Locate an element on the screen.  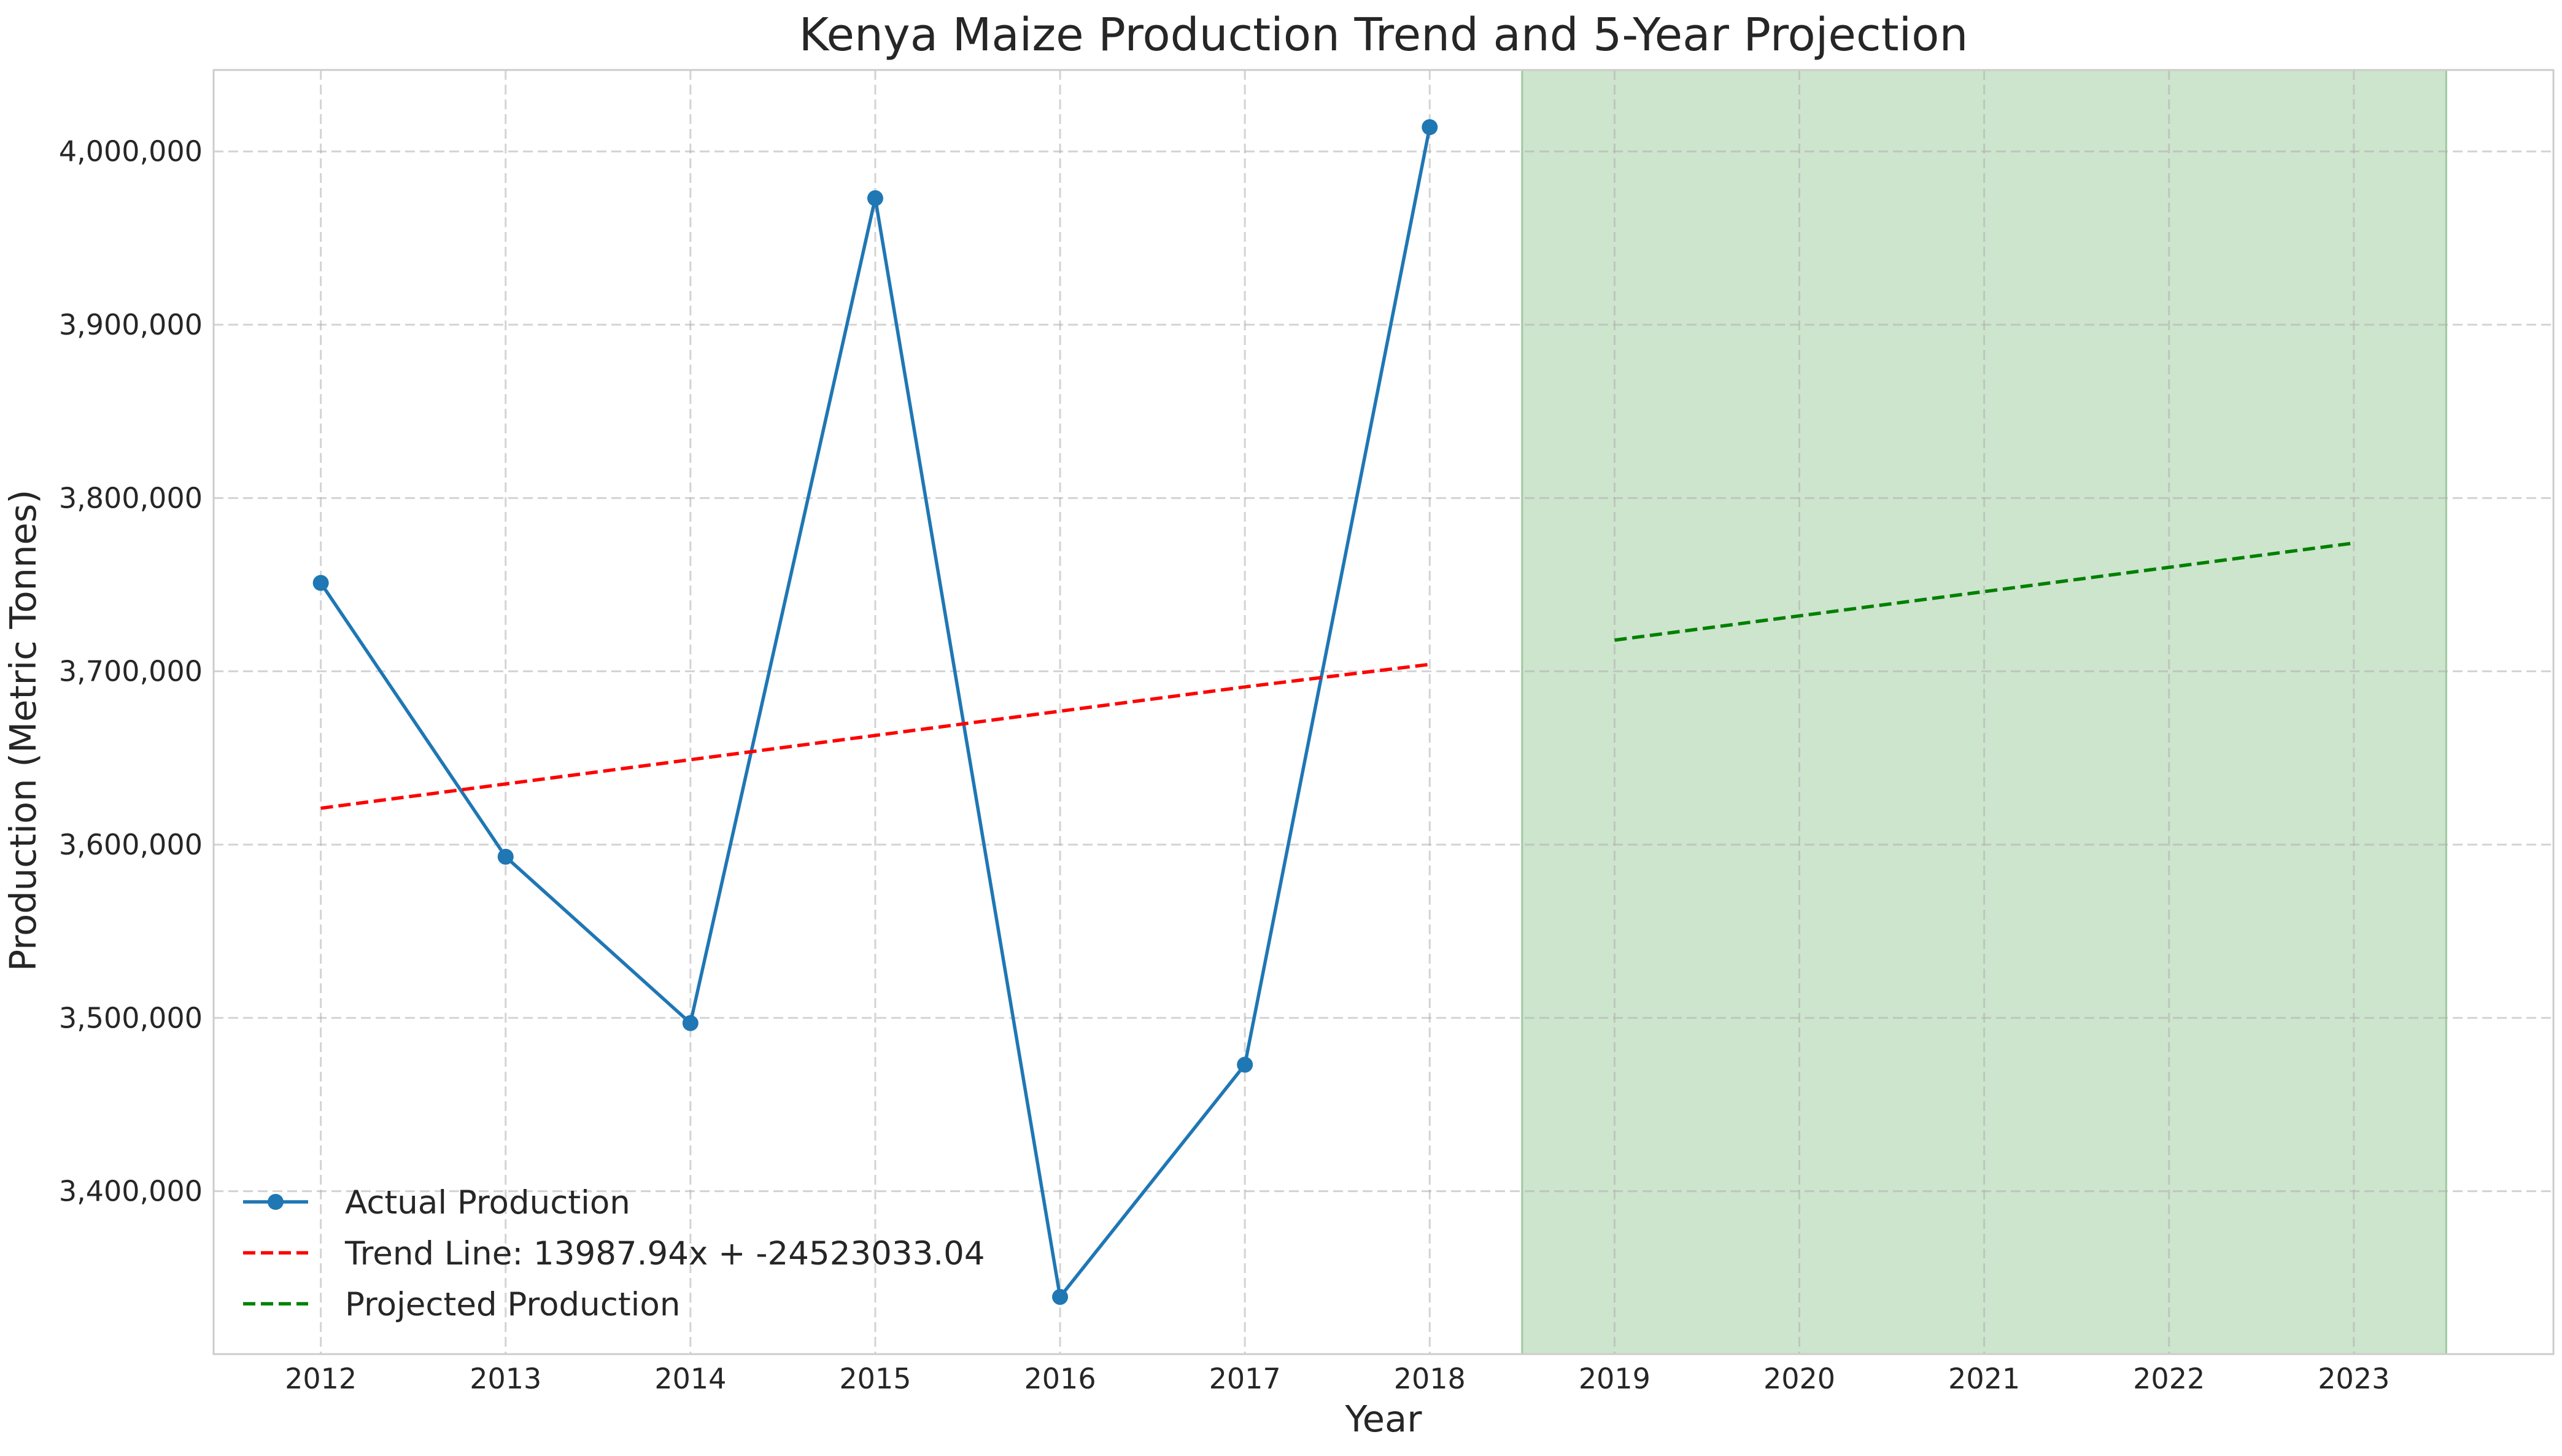
legend-label-3: Projected Production is located at coordinates (512, 1304).